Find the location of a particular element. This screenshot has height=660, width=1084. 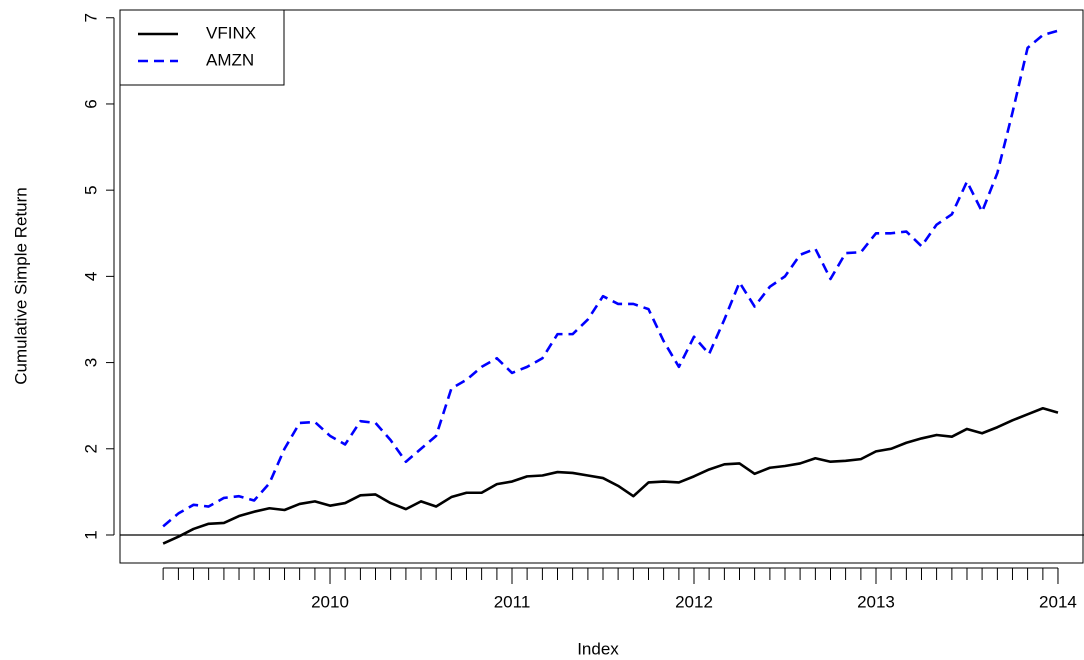

x-tick-label: 2014 is located at coordinates (1058, 601).